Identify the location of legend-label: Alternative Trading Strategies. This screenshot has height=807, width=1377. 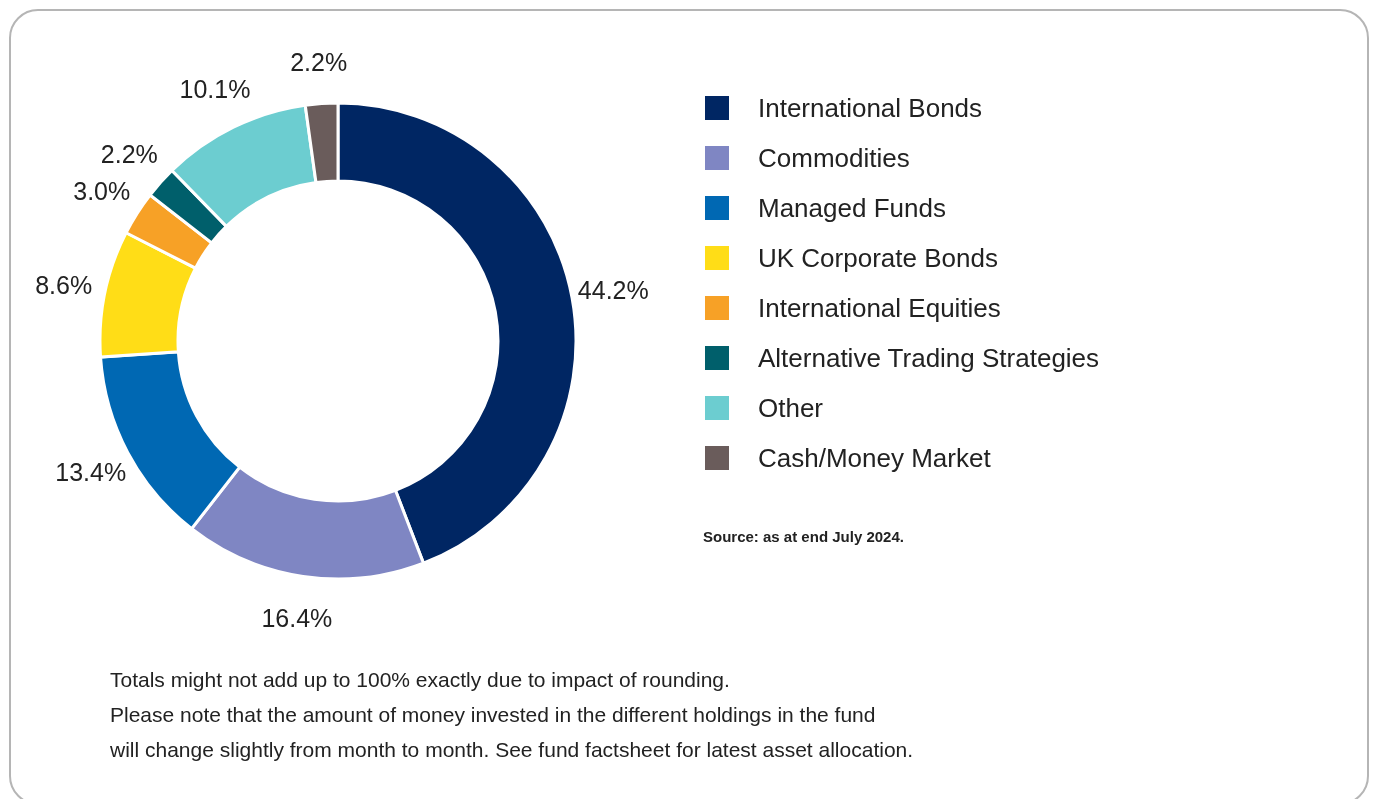
(929, 358).